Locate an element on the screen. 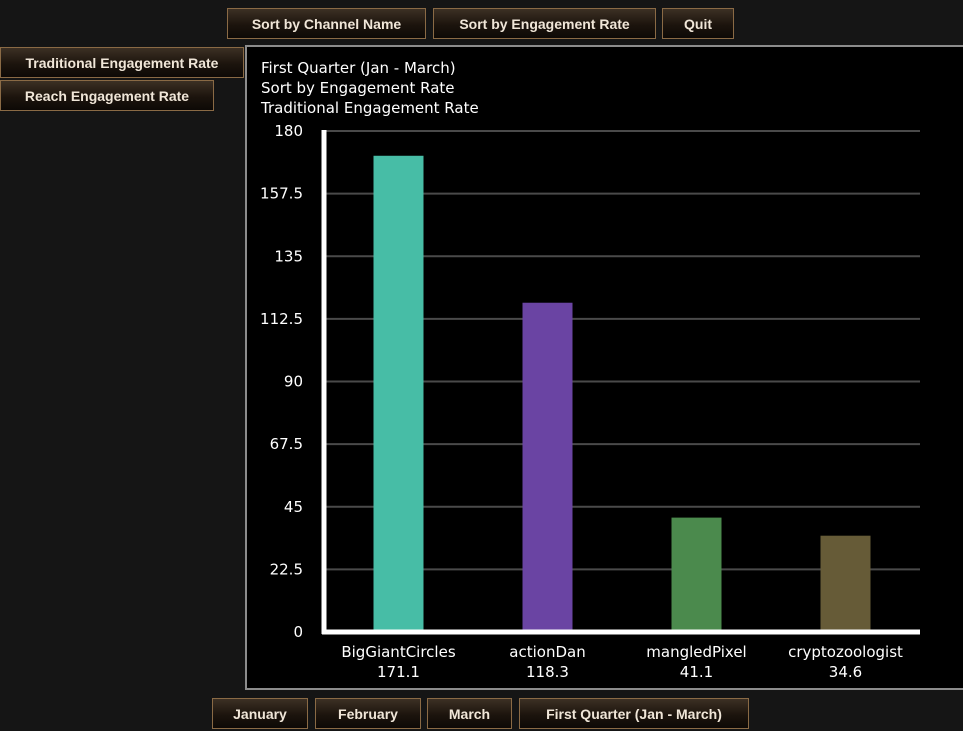 The width and height of the screenshot is (963, 731). quit-button: Quit is located at coordinates (698, 23).